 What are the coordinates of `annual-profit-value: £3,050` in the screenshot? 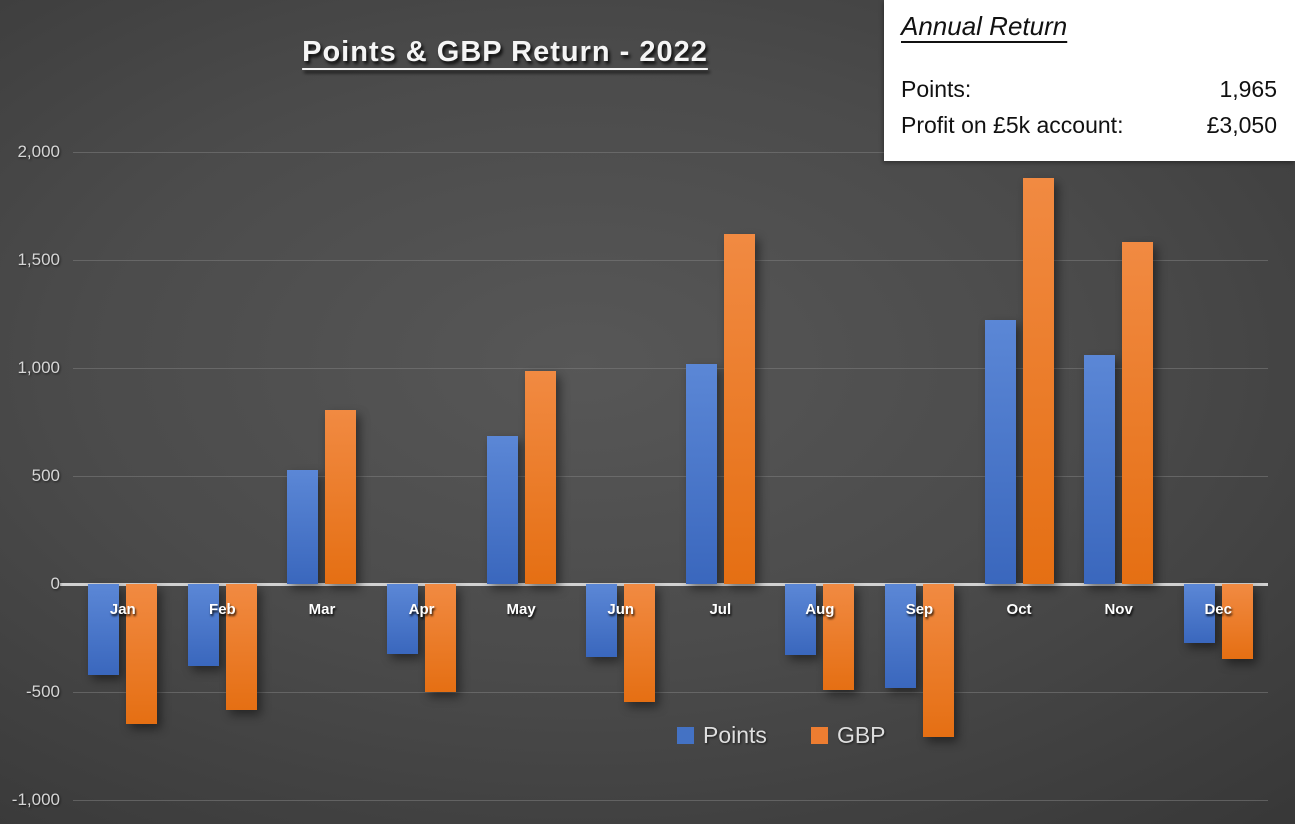 It's located at (1241, 125).